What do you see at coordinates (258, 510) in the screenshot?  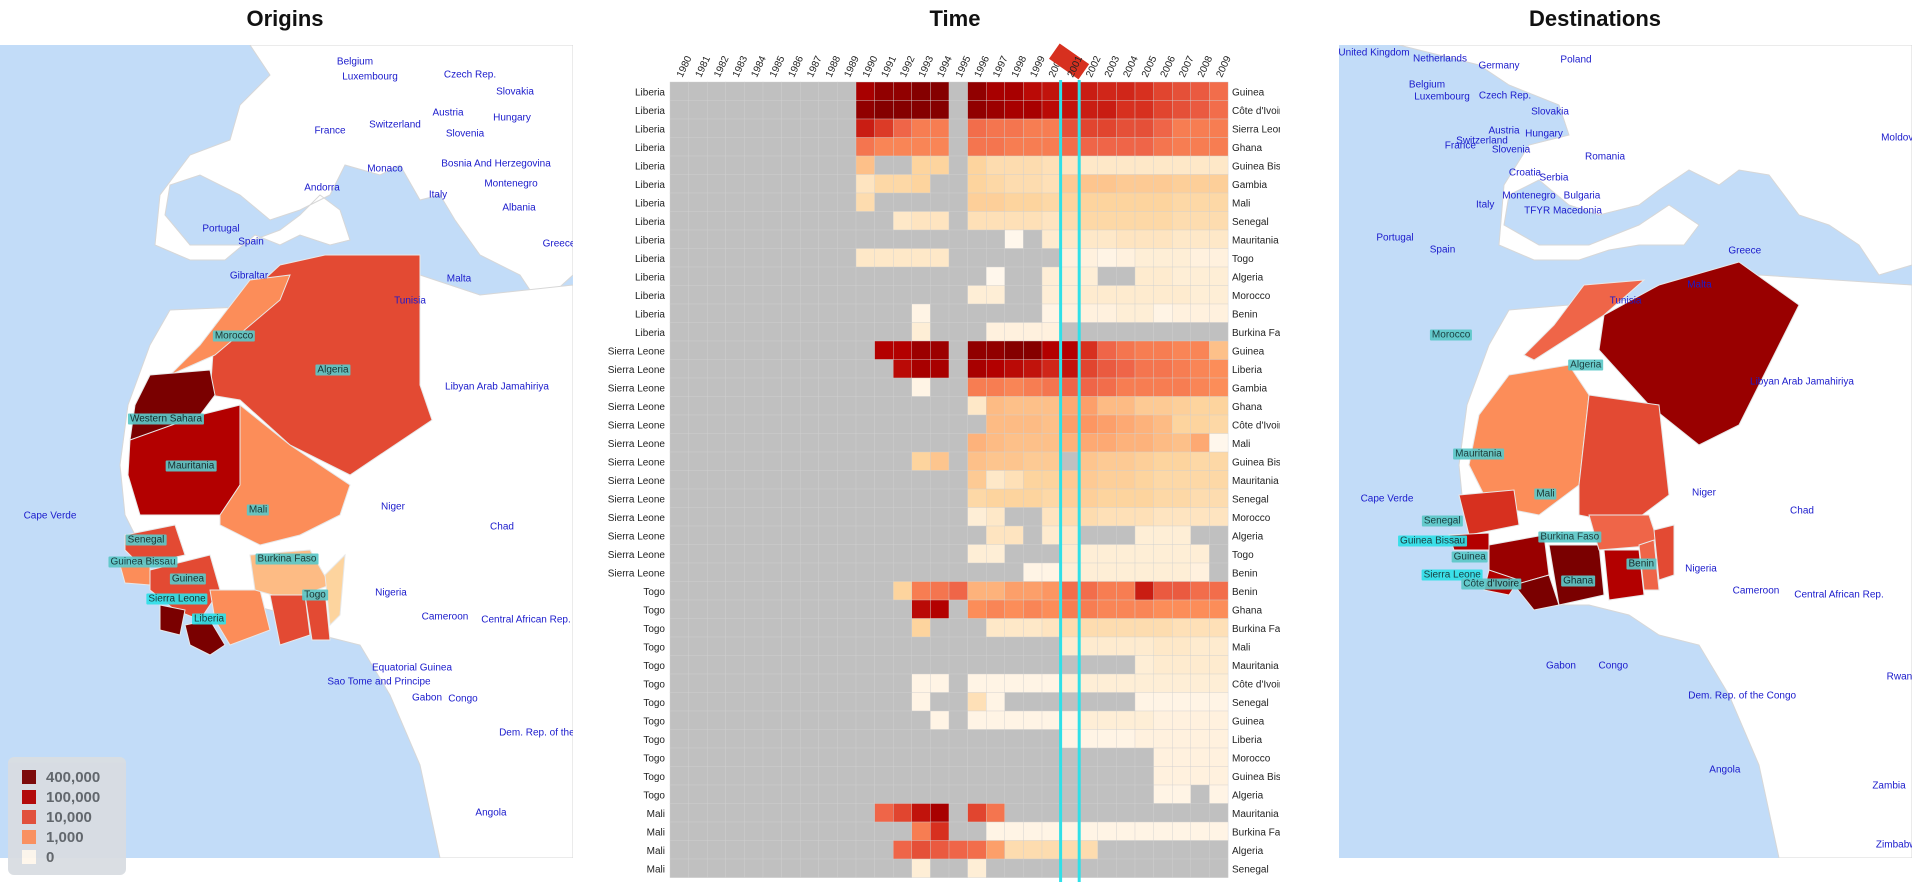 I see `origins-country-label: Mali` at bounding box center [258, 510].